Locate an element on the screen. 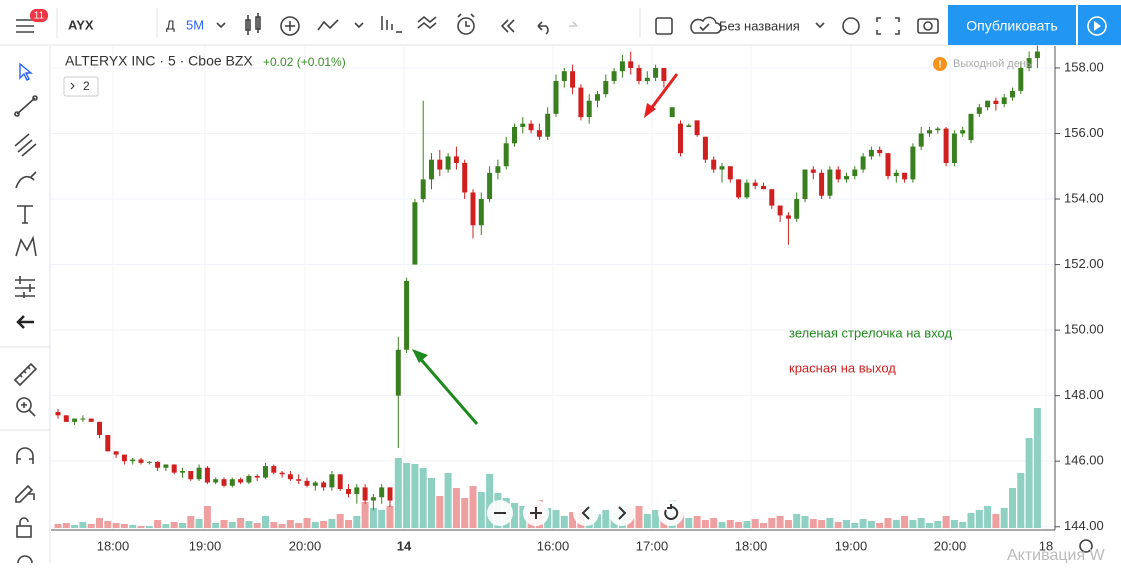  fullscreen-toggle is located at coordinates (664, 26).